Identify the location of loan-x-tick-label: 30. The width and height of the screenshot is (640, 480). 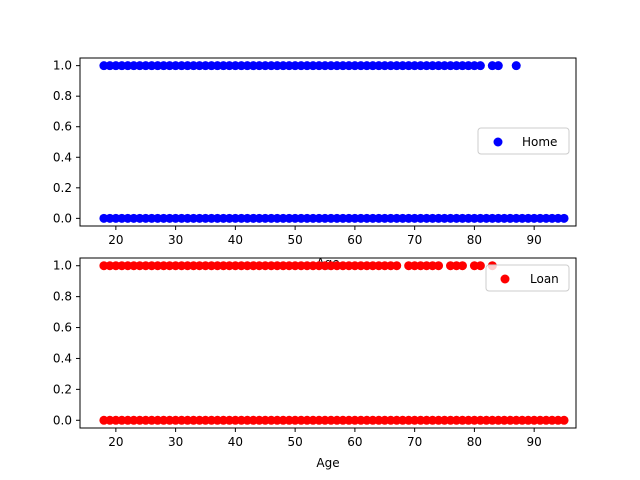
(175, 442).